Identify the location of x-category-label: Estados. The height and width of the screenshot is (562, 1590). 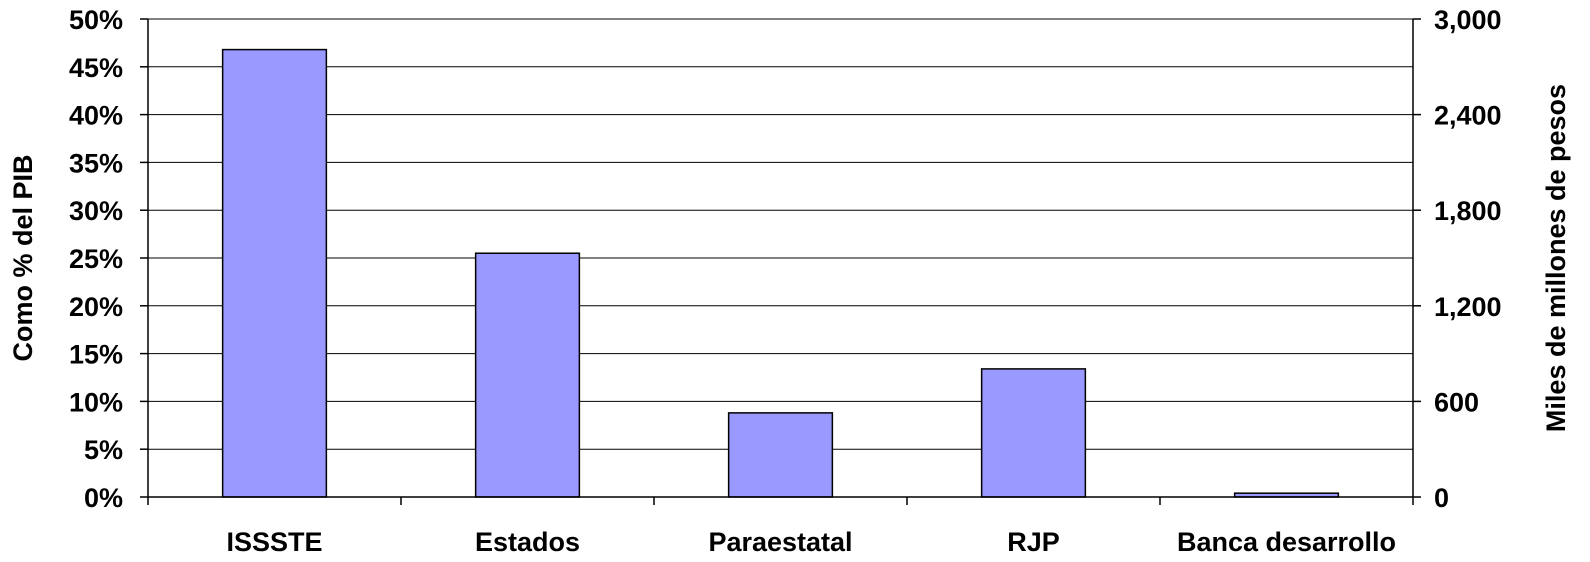
(527, 542).